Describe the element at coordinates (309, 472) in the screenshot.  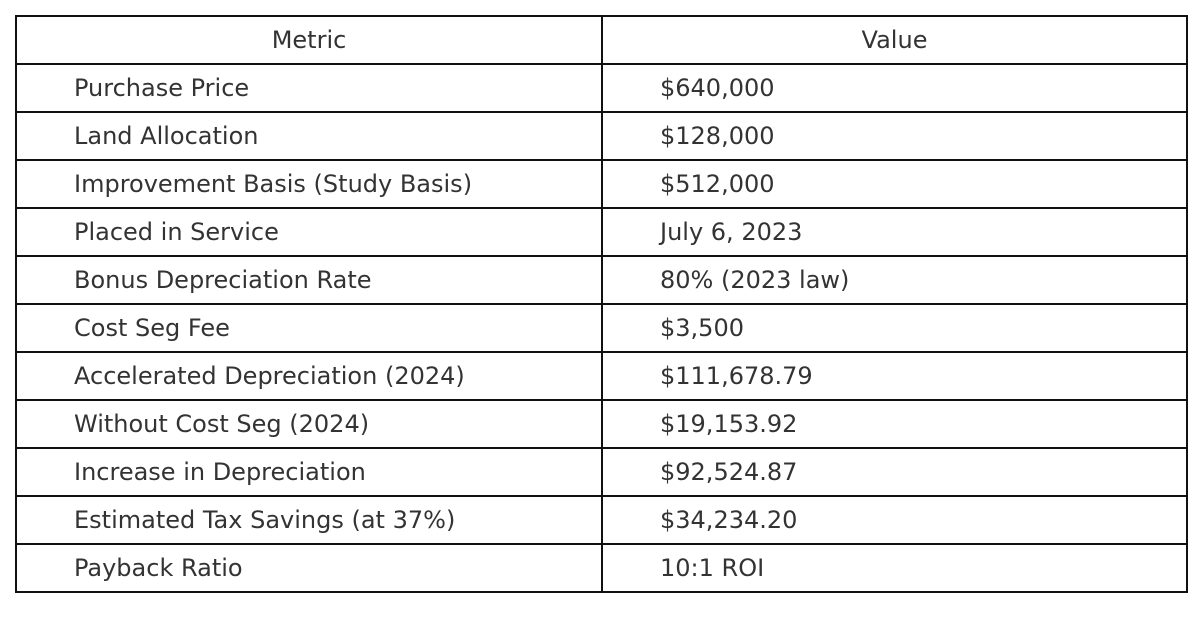
I see `metric-cell: Increase in Depreciation` at that location.